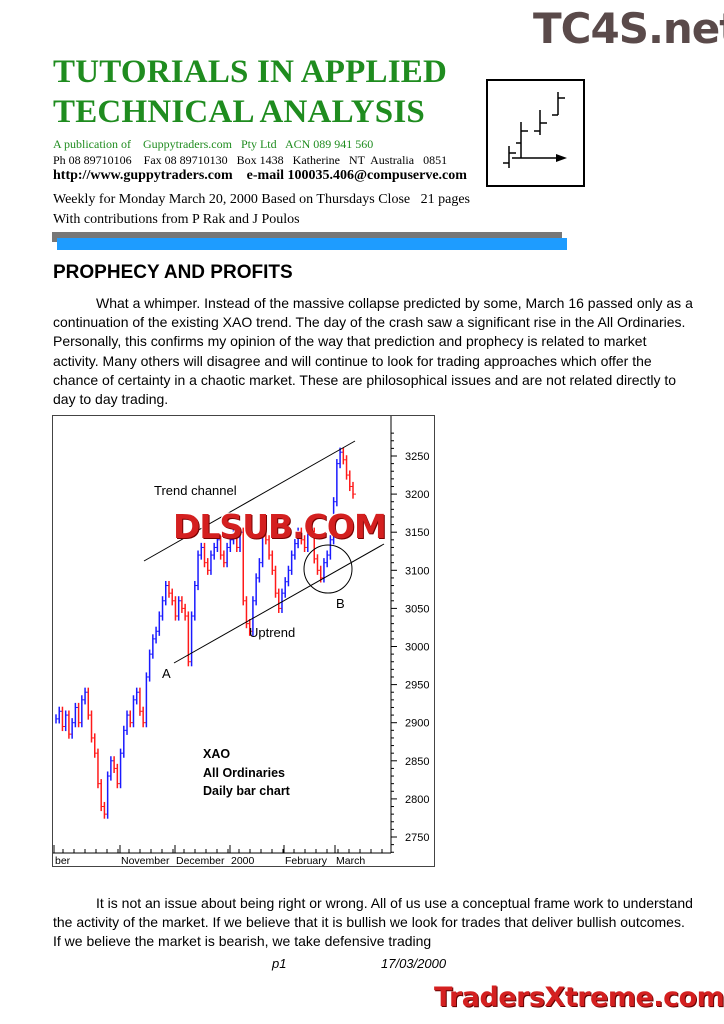  Describe the element at coordinates (243, 860) in the screenshot. I see `x-tick-label: 2000` at that location.